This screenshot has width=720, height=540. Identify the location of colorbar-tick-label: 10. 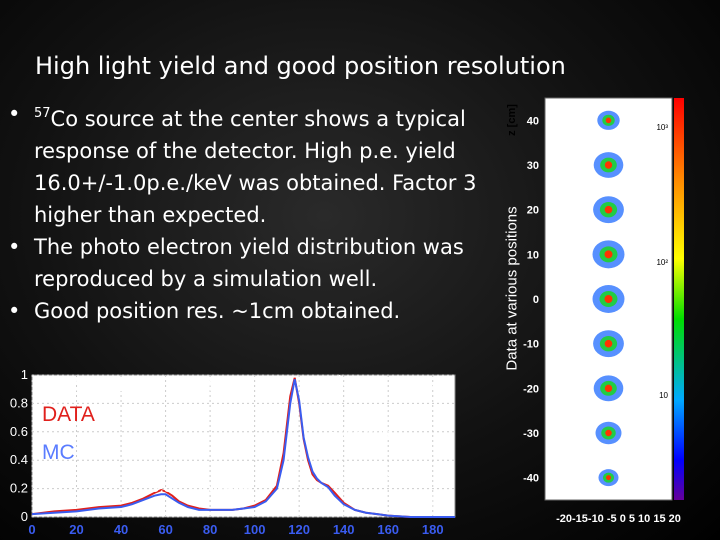
(663, 395).